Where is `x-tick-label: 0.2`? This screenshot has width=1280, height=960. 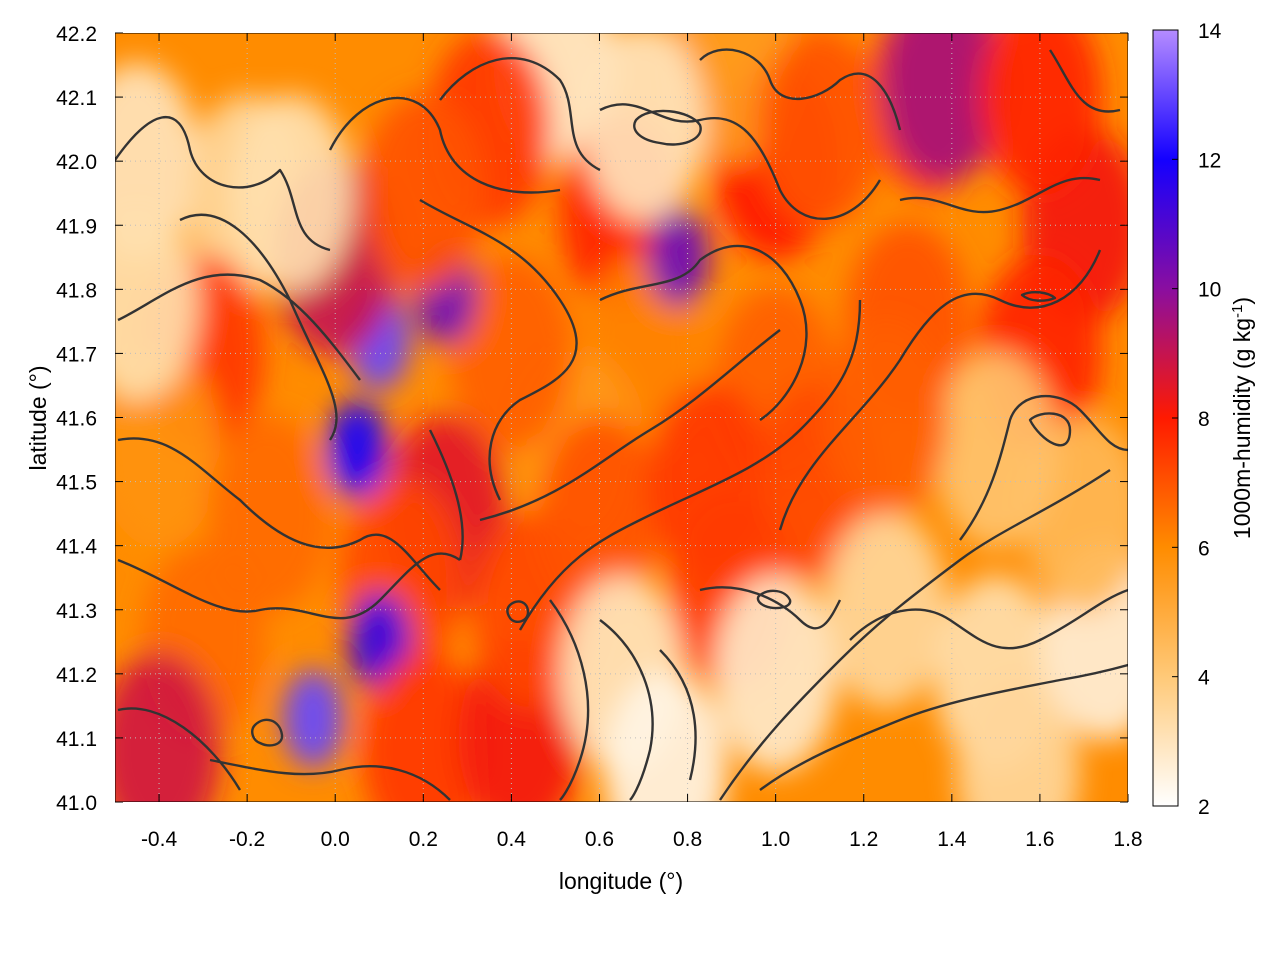
x-tick-label: 0.2 is located at coordinates (423, 839).